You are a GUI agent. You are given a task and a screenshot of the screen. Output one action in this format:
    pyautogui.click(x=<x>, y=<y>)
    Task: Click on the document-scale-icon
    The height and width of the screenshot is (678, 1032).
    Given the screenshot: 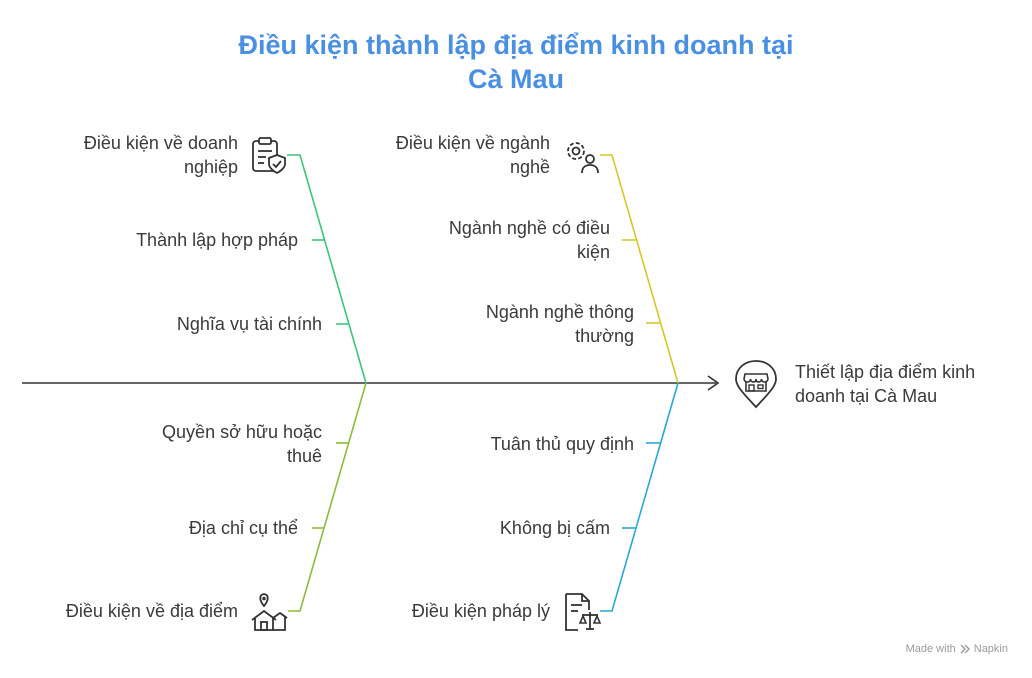 What is the action you would take?
    pyautogui.click(x=583, y=612)
    